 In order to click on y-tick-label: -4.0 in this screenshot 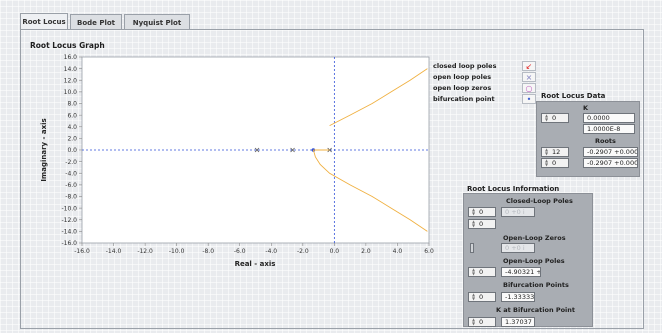, I will do `click(71, 173)`.